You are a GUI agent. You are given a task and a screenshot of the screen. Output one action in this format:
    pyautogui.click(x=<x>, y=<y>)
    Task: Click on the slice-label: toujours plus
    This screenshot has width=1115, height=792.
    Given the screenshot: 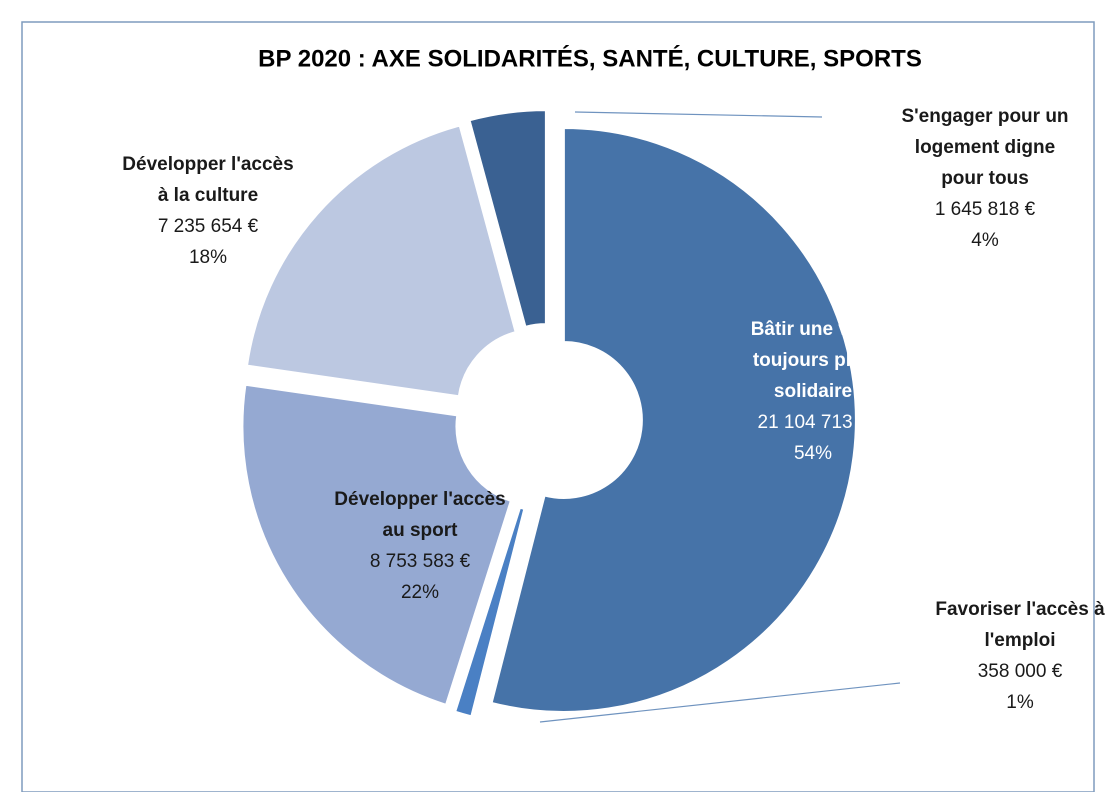 What is the action you would take?
    pyautogui.click(x=813, y=360)
    